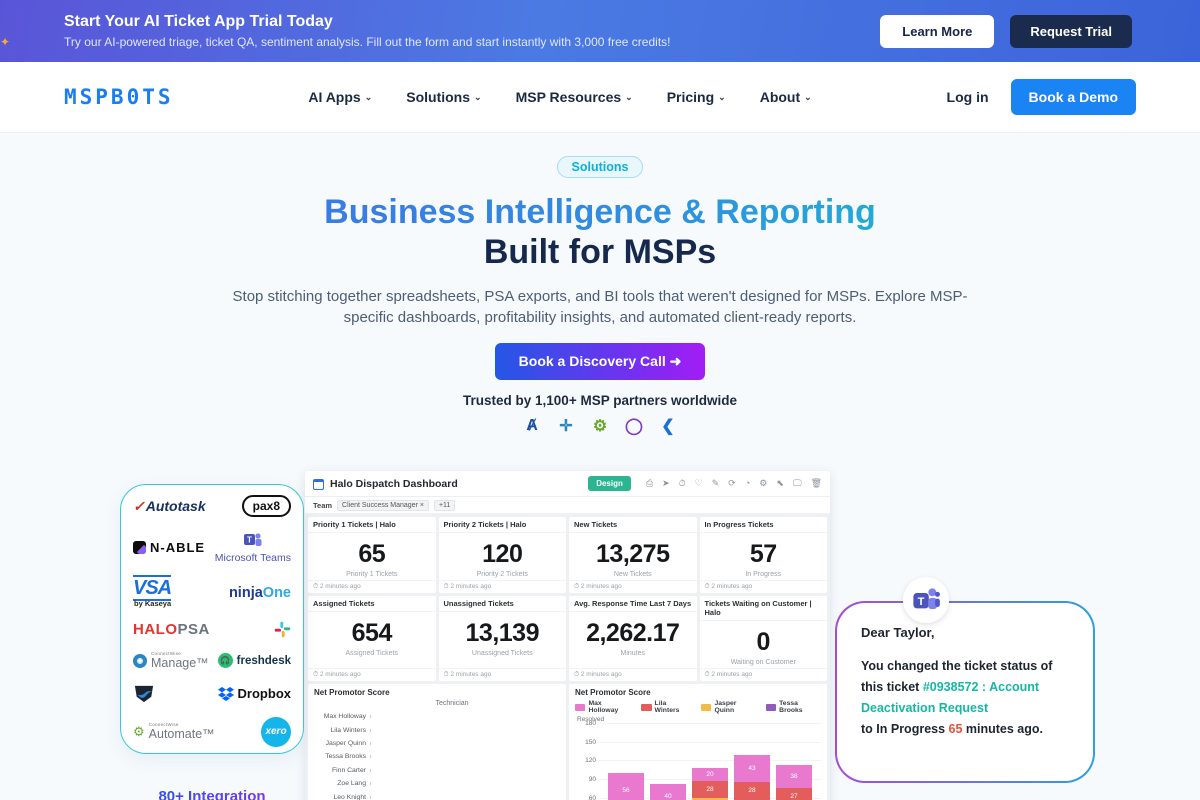 This screenshot has height=800, width=1200. What do you see at coordinates (698, 483) in the screenshot?
I see `favorite-icon: ♡` at bounding box center [698, 483].